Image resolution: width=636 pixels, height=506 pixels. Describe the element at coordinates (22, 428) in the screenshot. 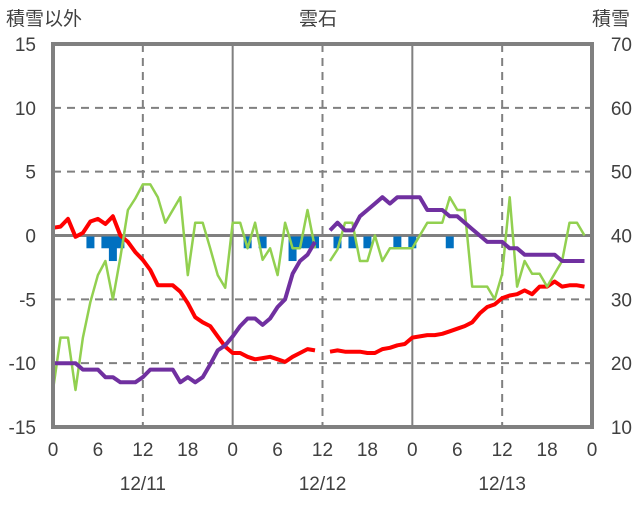

I see `left-tick-label: -15` at that location.